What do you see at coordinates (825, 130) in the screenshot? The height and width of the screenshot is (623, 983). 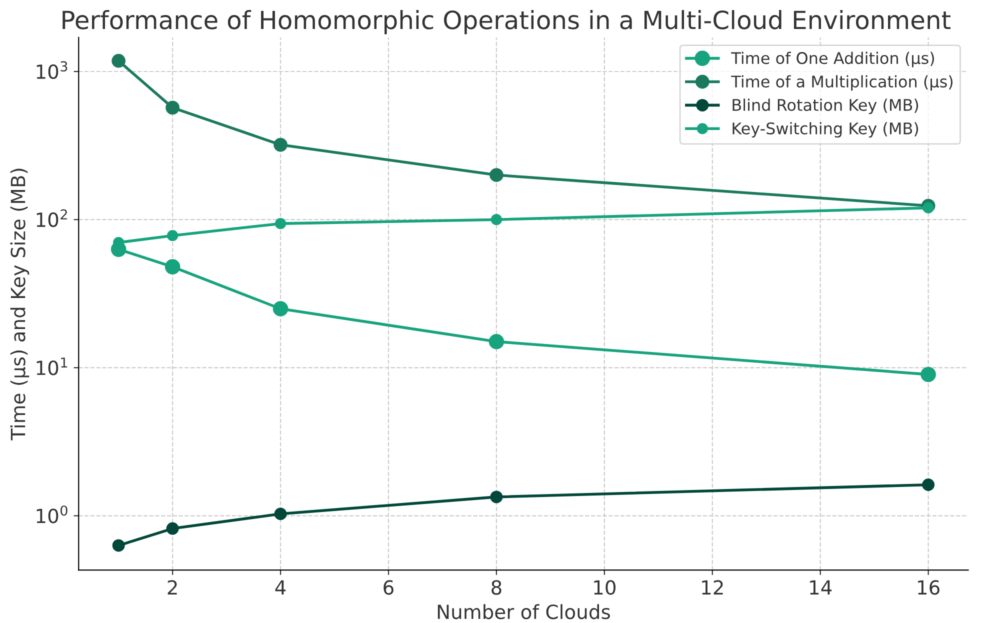 I see `legend-label: Key-Switching Key (MB)` at bounding box center [825, 130].